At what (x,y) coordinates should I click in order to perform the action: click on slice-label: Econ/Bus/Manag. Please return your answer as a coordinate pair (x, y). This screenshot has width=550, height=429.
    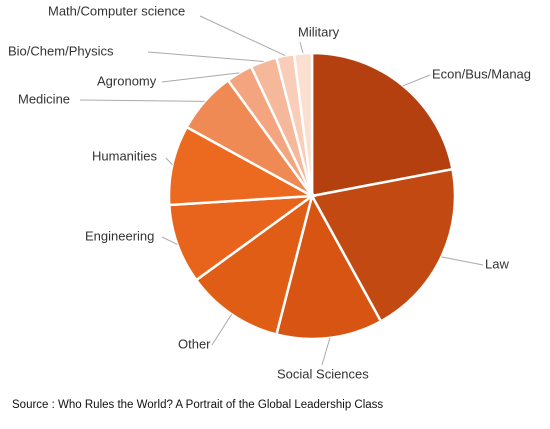
    Looking at the image, I should click on (481, 73).